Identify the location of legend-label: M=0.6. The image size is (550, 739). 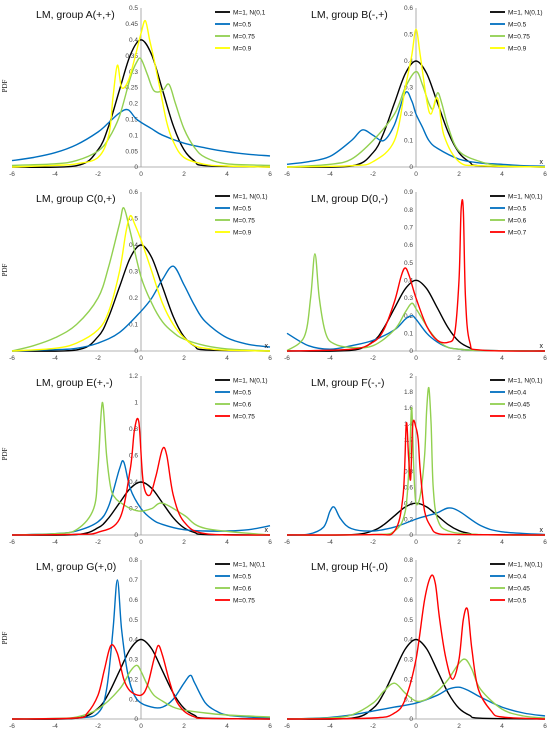
(517, 221).